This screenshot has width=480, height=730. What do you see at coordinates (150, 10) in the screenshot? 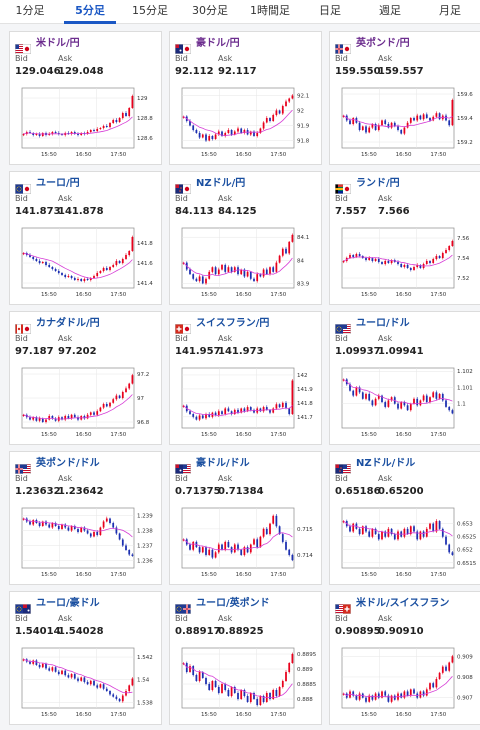
I see `tab-3: 15分足` at bounding box center [150, 10].